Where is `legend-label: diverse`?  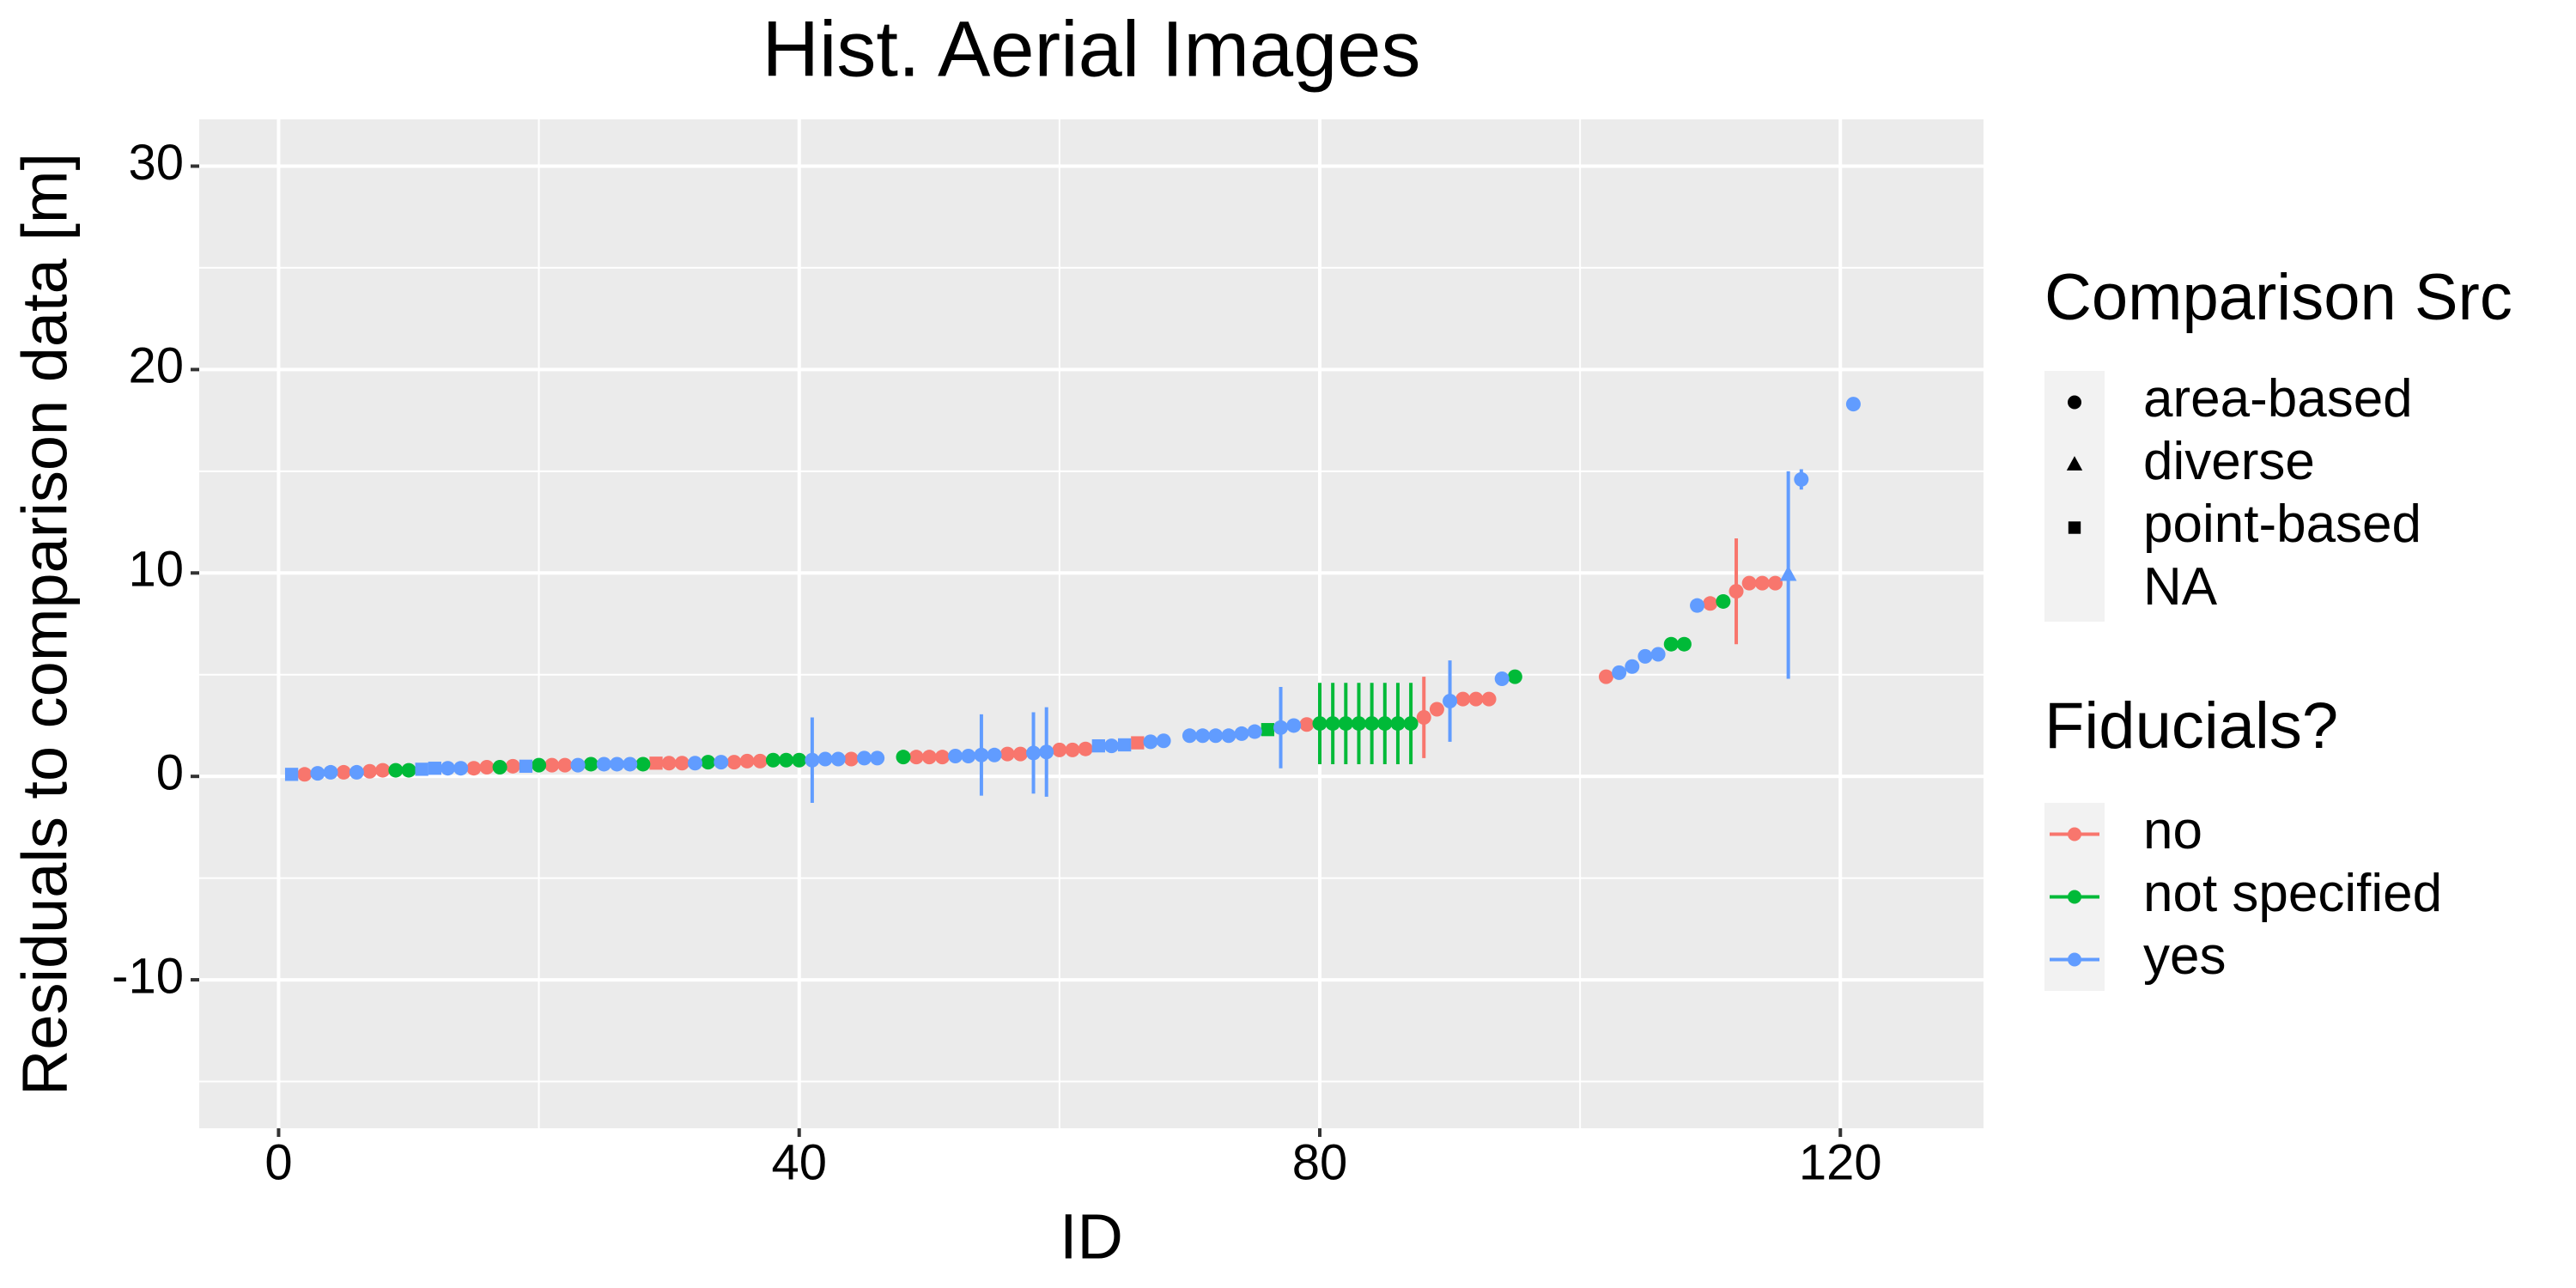
legend-label: diverse is located at coordinates (2229, 461).